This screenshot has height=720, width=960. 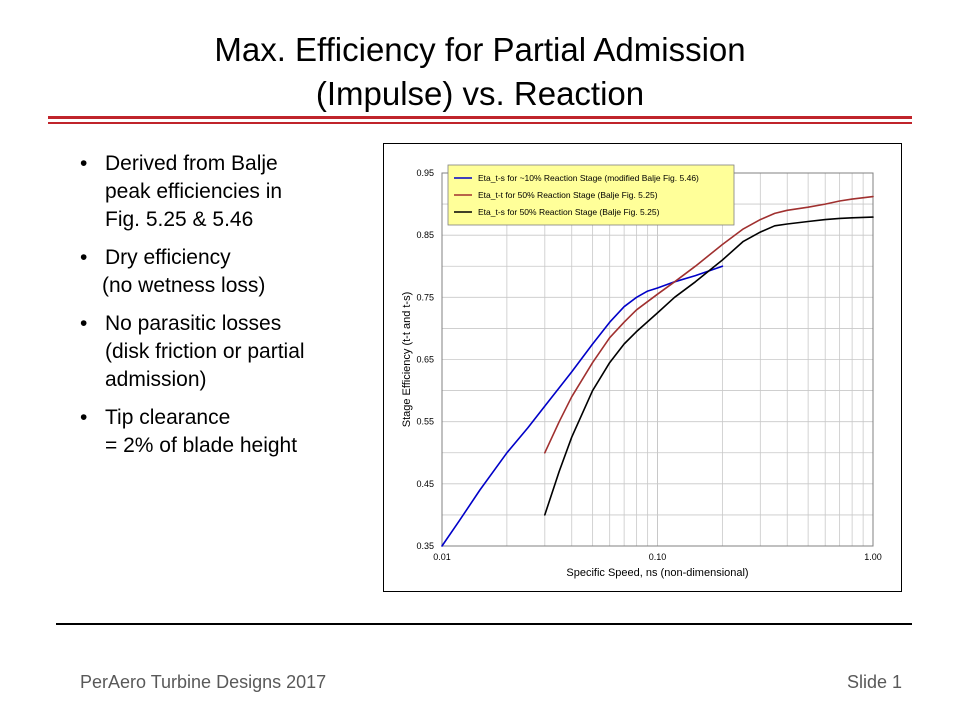 What do you see at coordinates (179, 219) in the screenshot?
I see `bullet-line: Fig. 5.25 & 5.46` at bounding box center [179, 219].